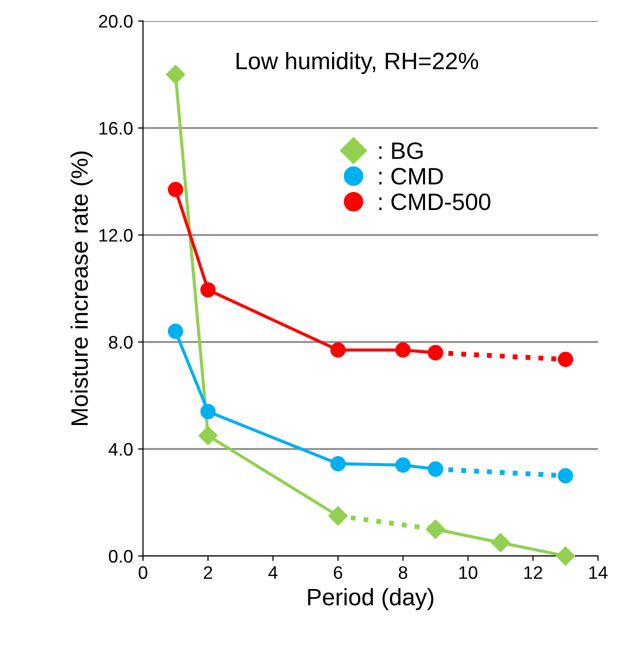 Image resolution: width=632 pixels, height=655 pixels. I want to click on x-tick-label: 2, so click(208, 572).